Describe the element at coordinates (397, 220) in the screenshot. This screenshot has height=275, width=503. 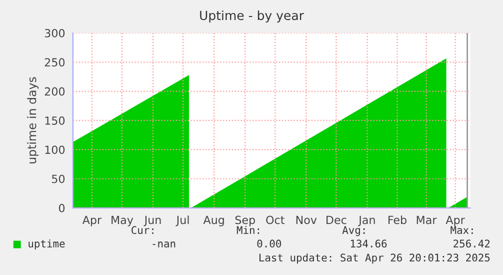
I see `x-tick-label: Feb` at that location.